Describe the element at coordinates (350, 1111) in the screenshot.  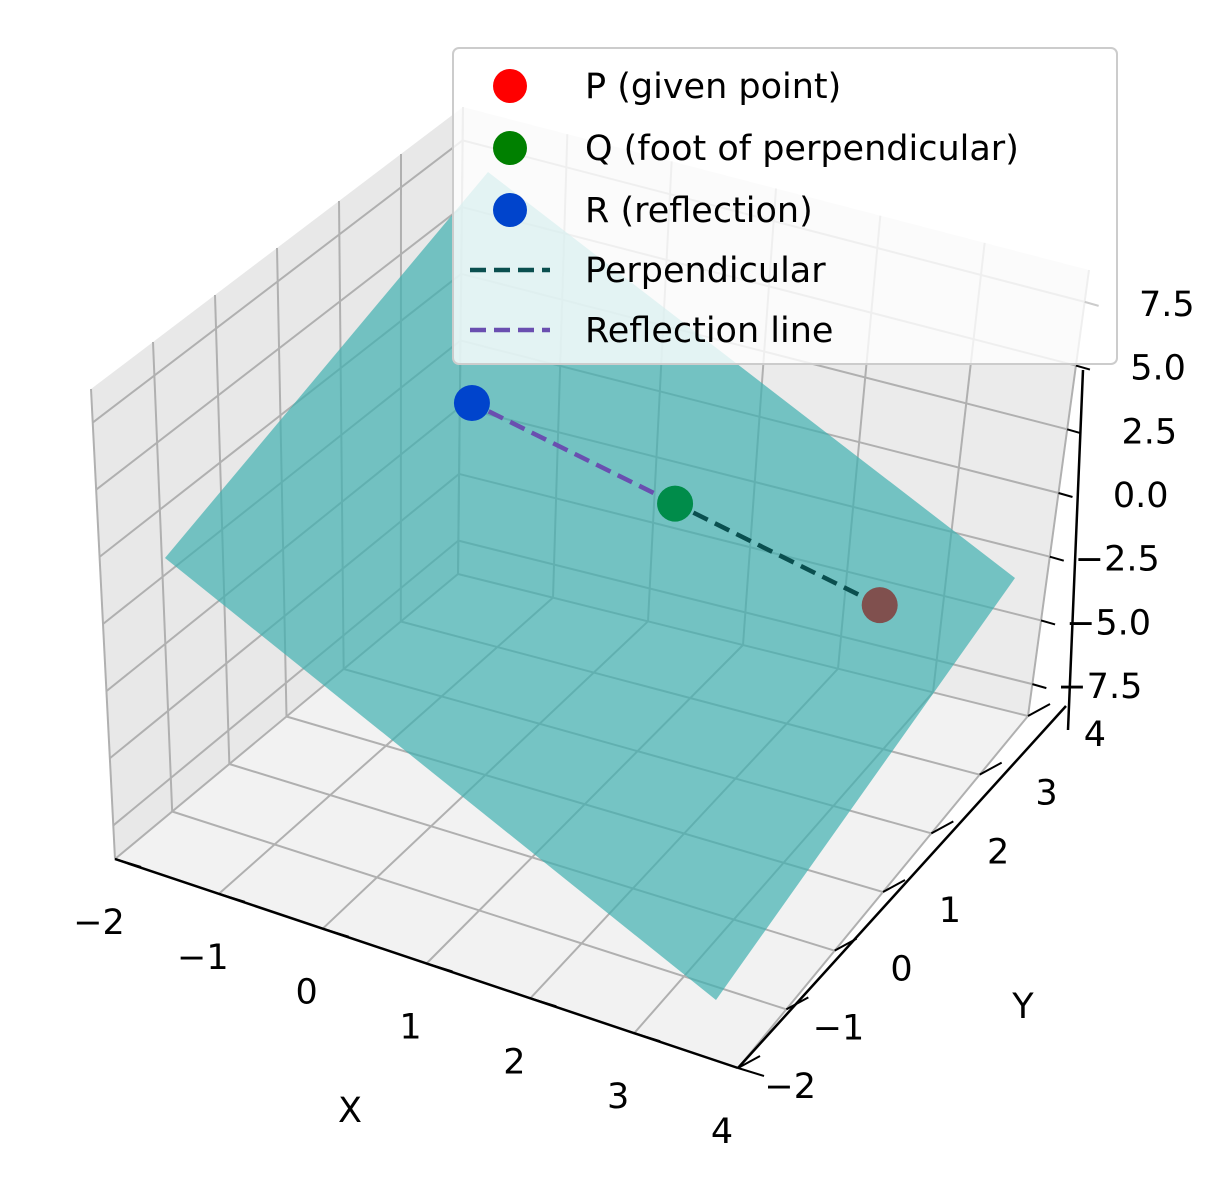
I see `x-axis-label: X` at that location.